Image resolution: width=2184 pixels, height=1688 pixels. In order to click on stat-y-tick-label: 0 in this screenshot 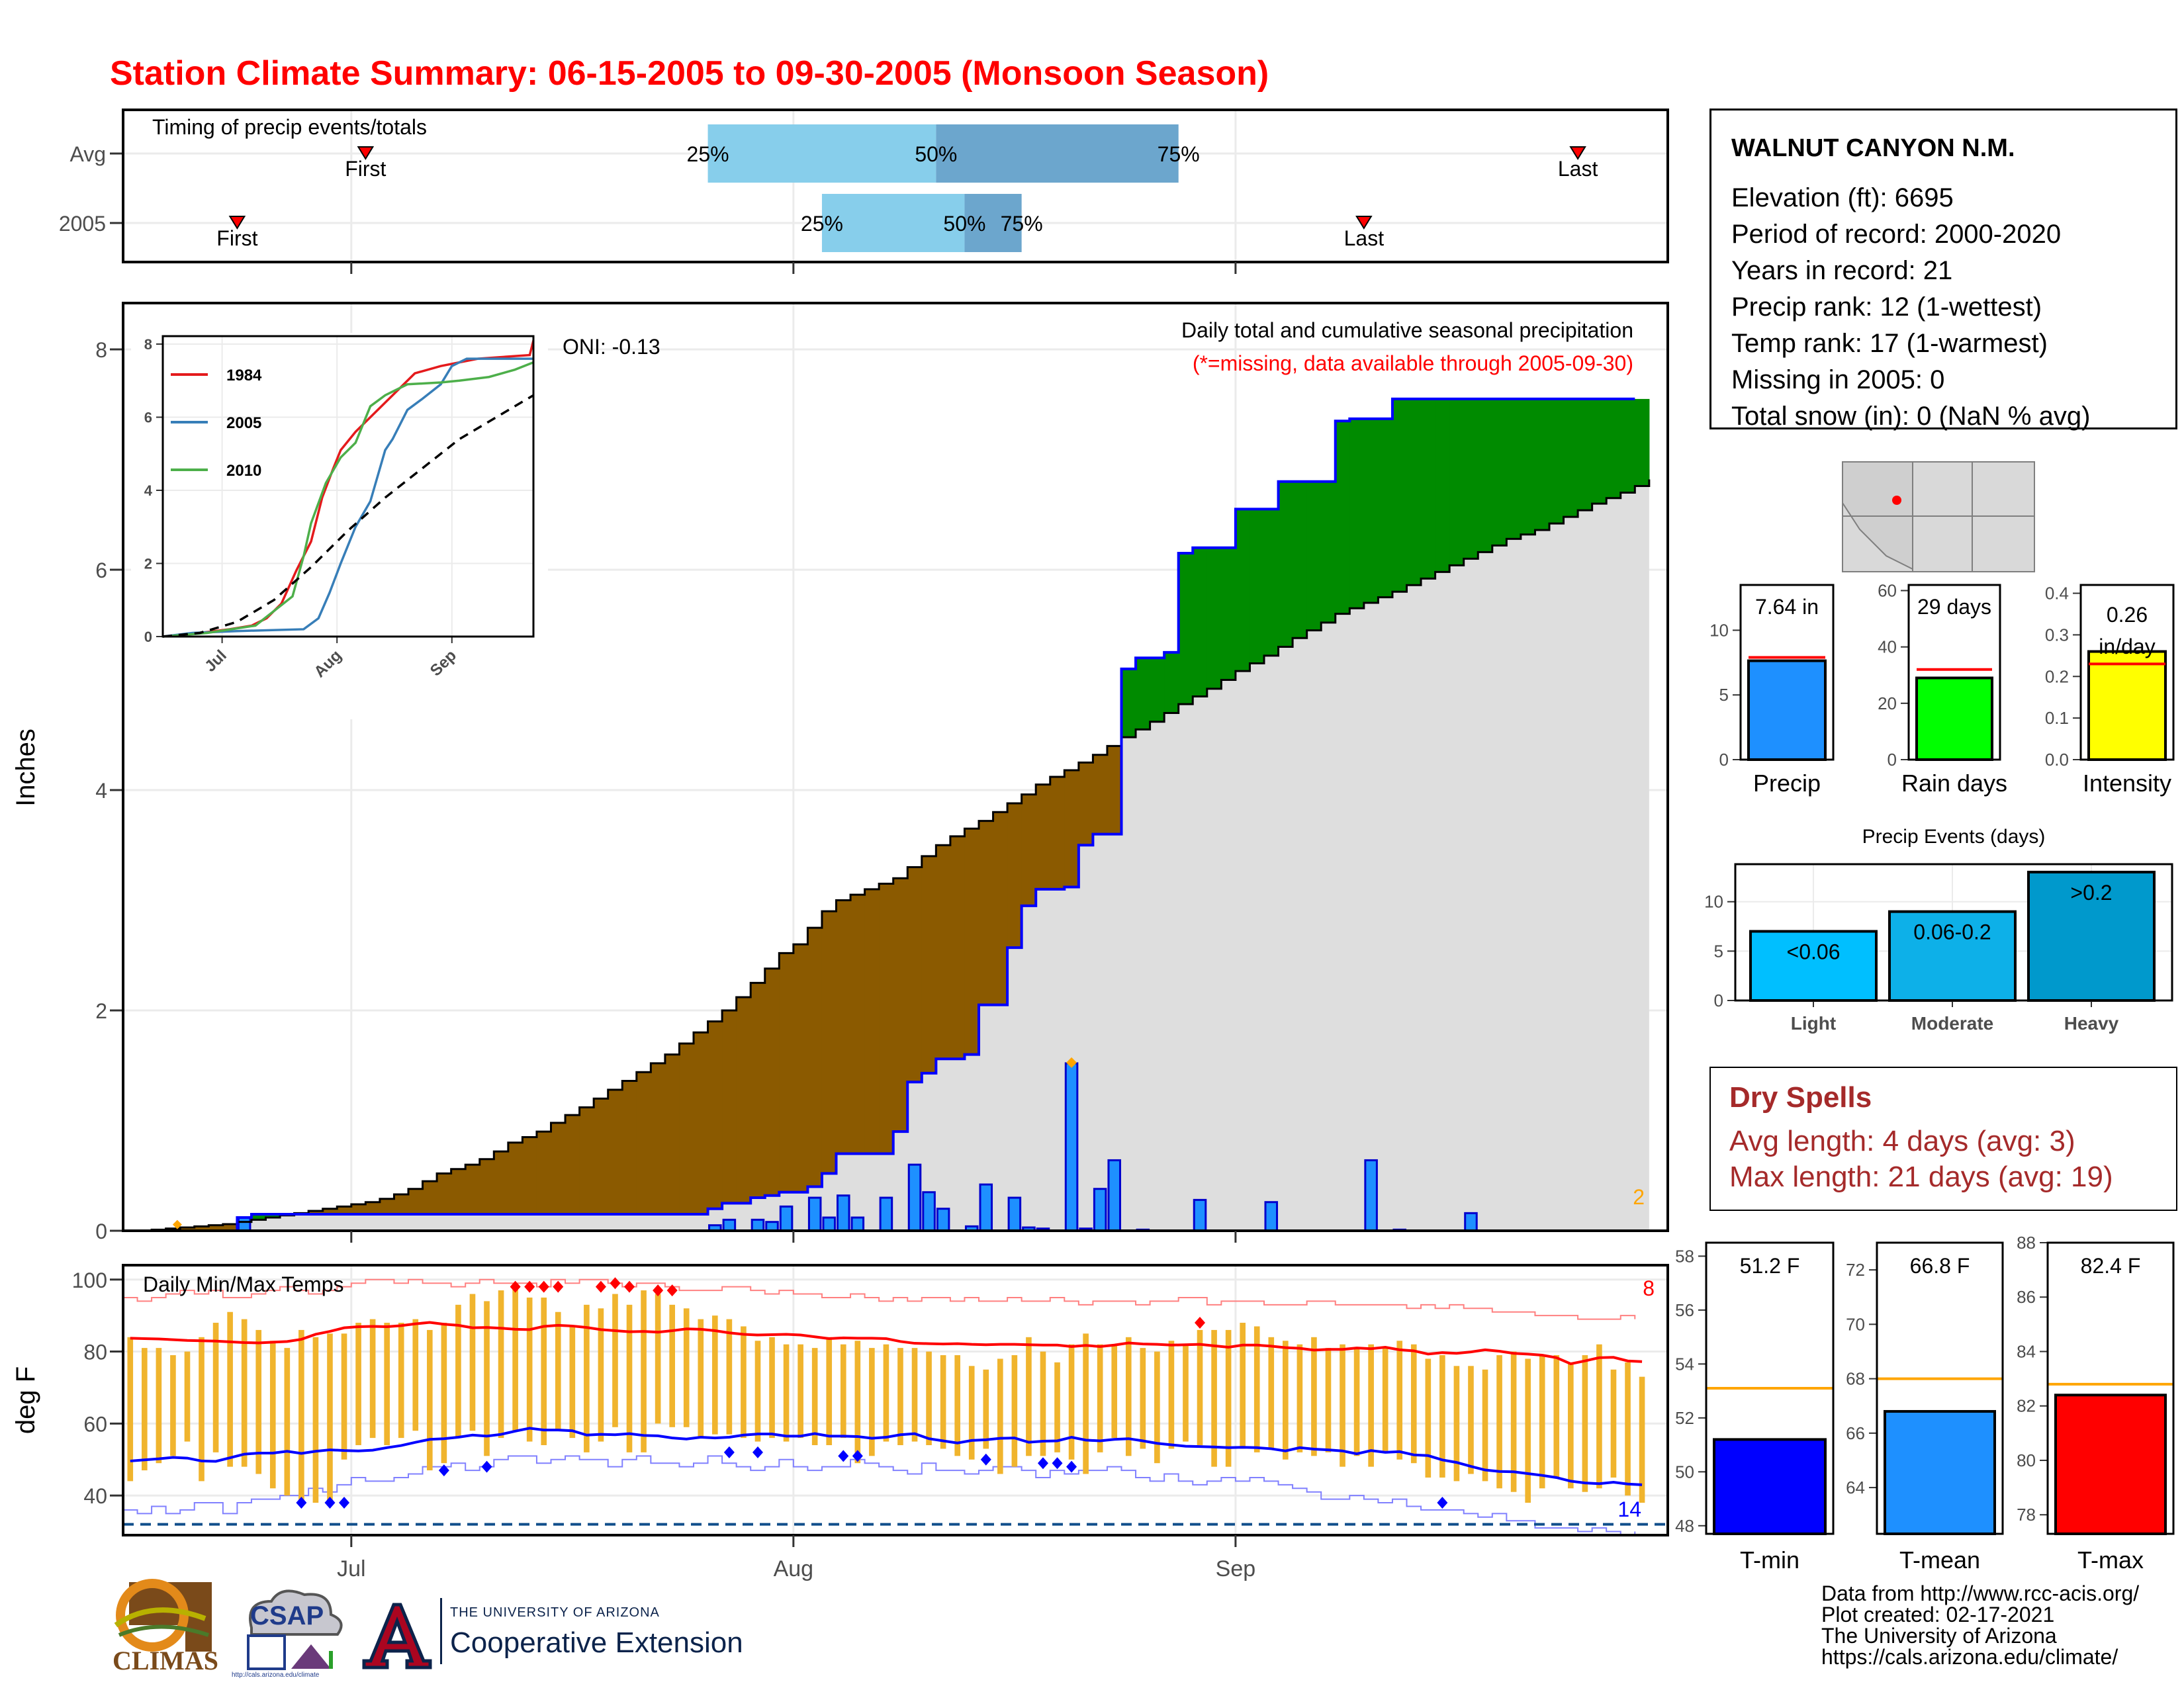, I will do `click(1724, 760)`.